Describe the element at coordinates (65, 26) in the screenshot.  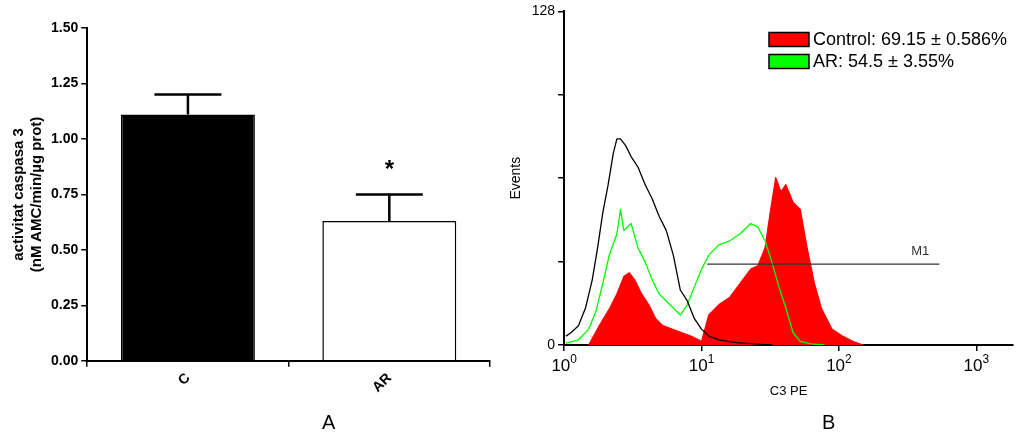
I see `y-tick-label: 1.50` at that location.